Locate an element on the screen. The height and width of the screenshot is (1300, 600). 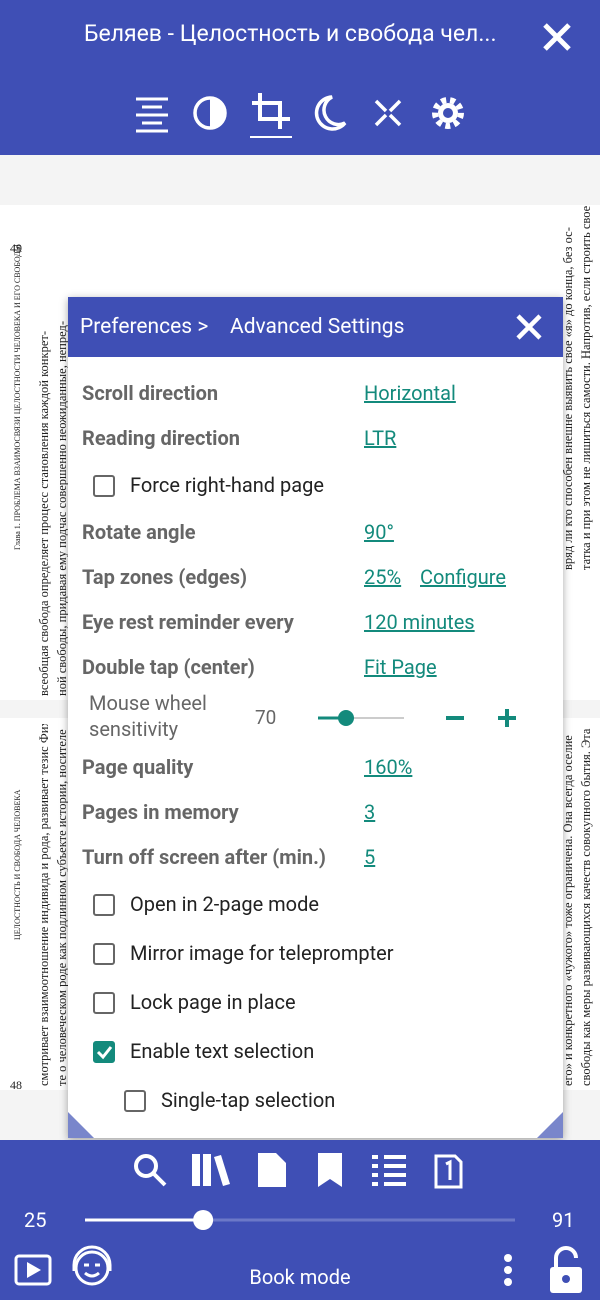
setting-value: 5 is located at coordinates (370, 857).